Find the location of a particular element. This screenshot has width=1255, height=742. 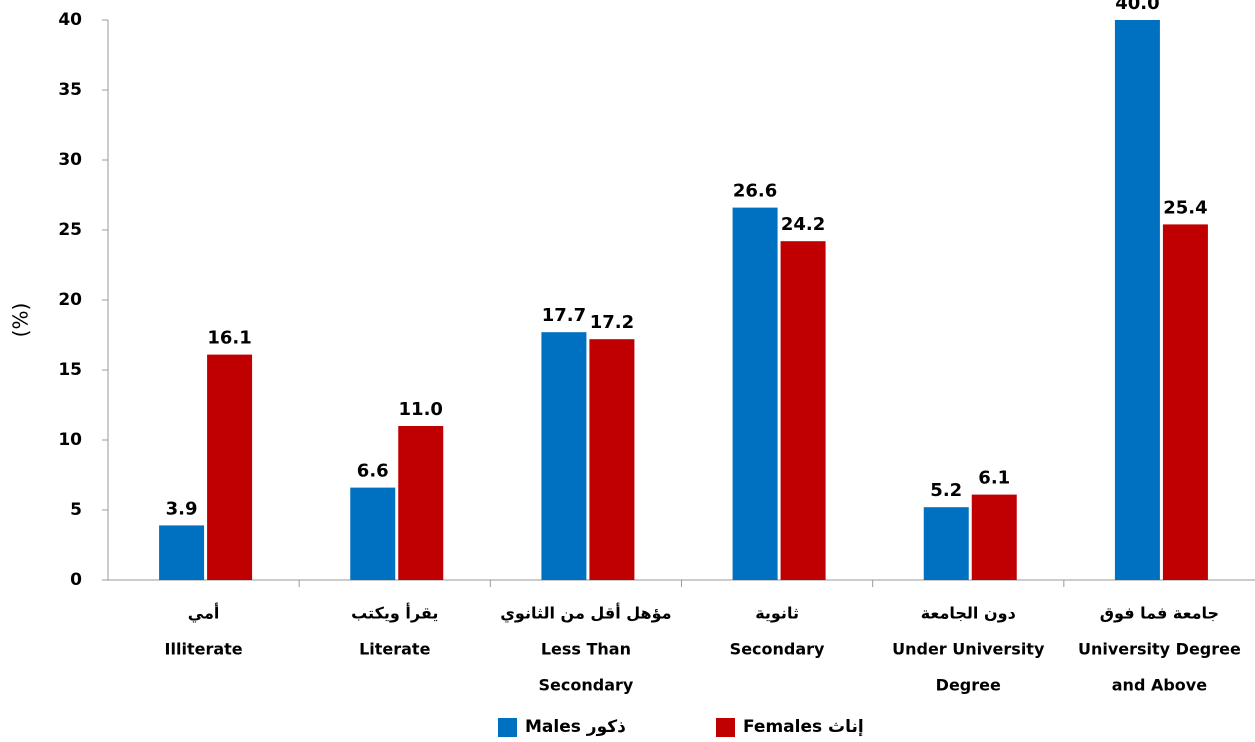

y-tick-label: 25 is located at coordinates (70, 230).